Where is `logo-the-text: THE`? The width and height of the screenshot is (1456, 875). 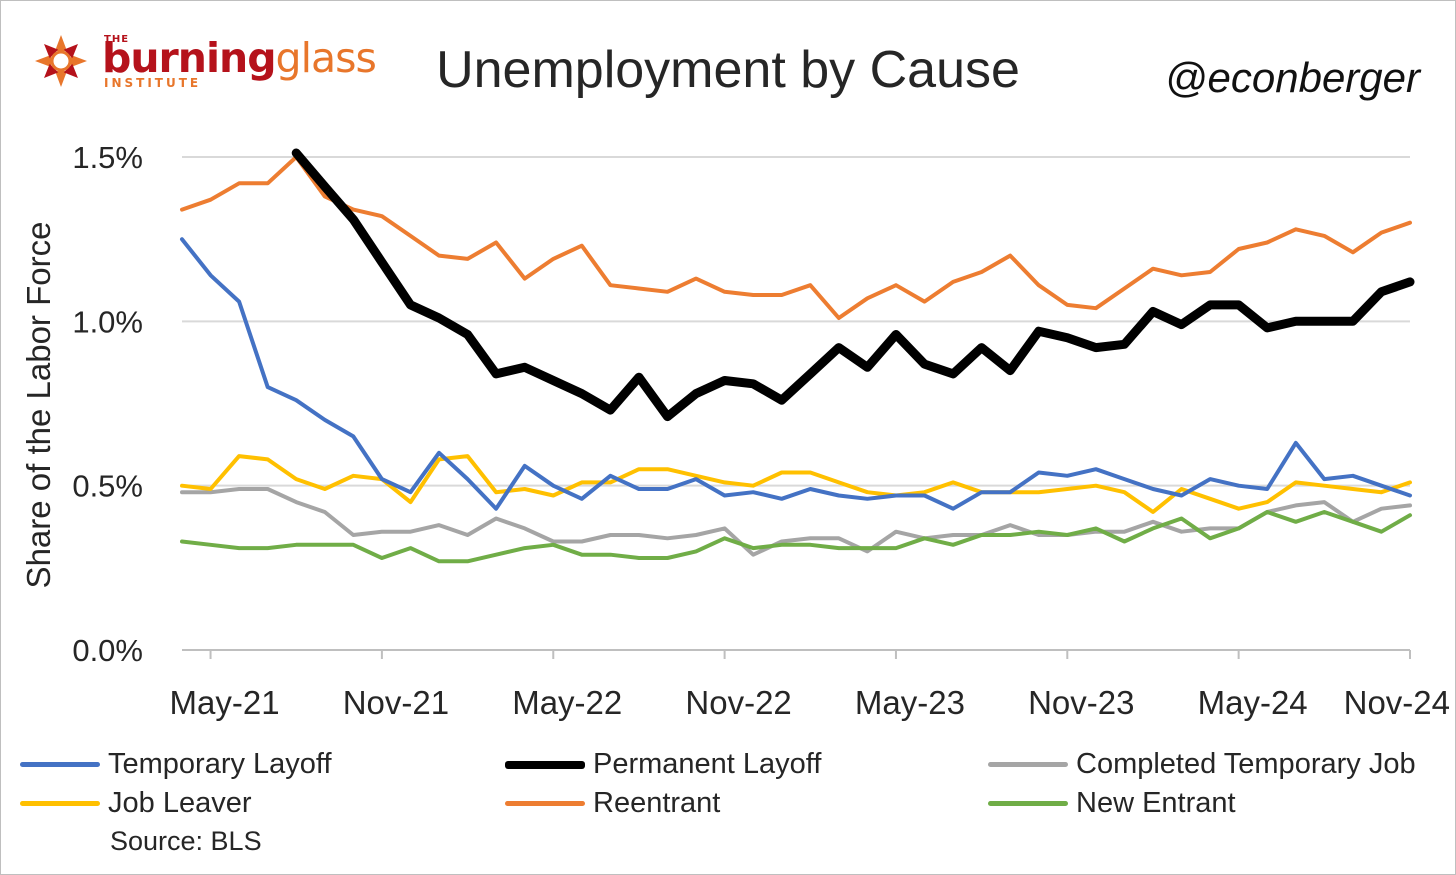
logo-the-text: THE is located at coordinates (117, 39).